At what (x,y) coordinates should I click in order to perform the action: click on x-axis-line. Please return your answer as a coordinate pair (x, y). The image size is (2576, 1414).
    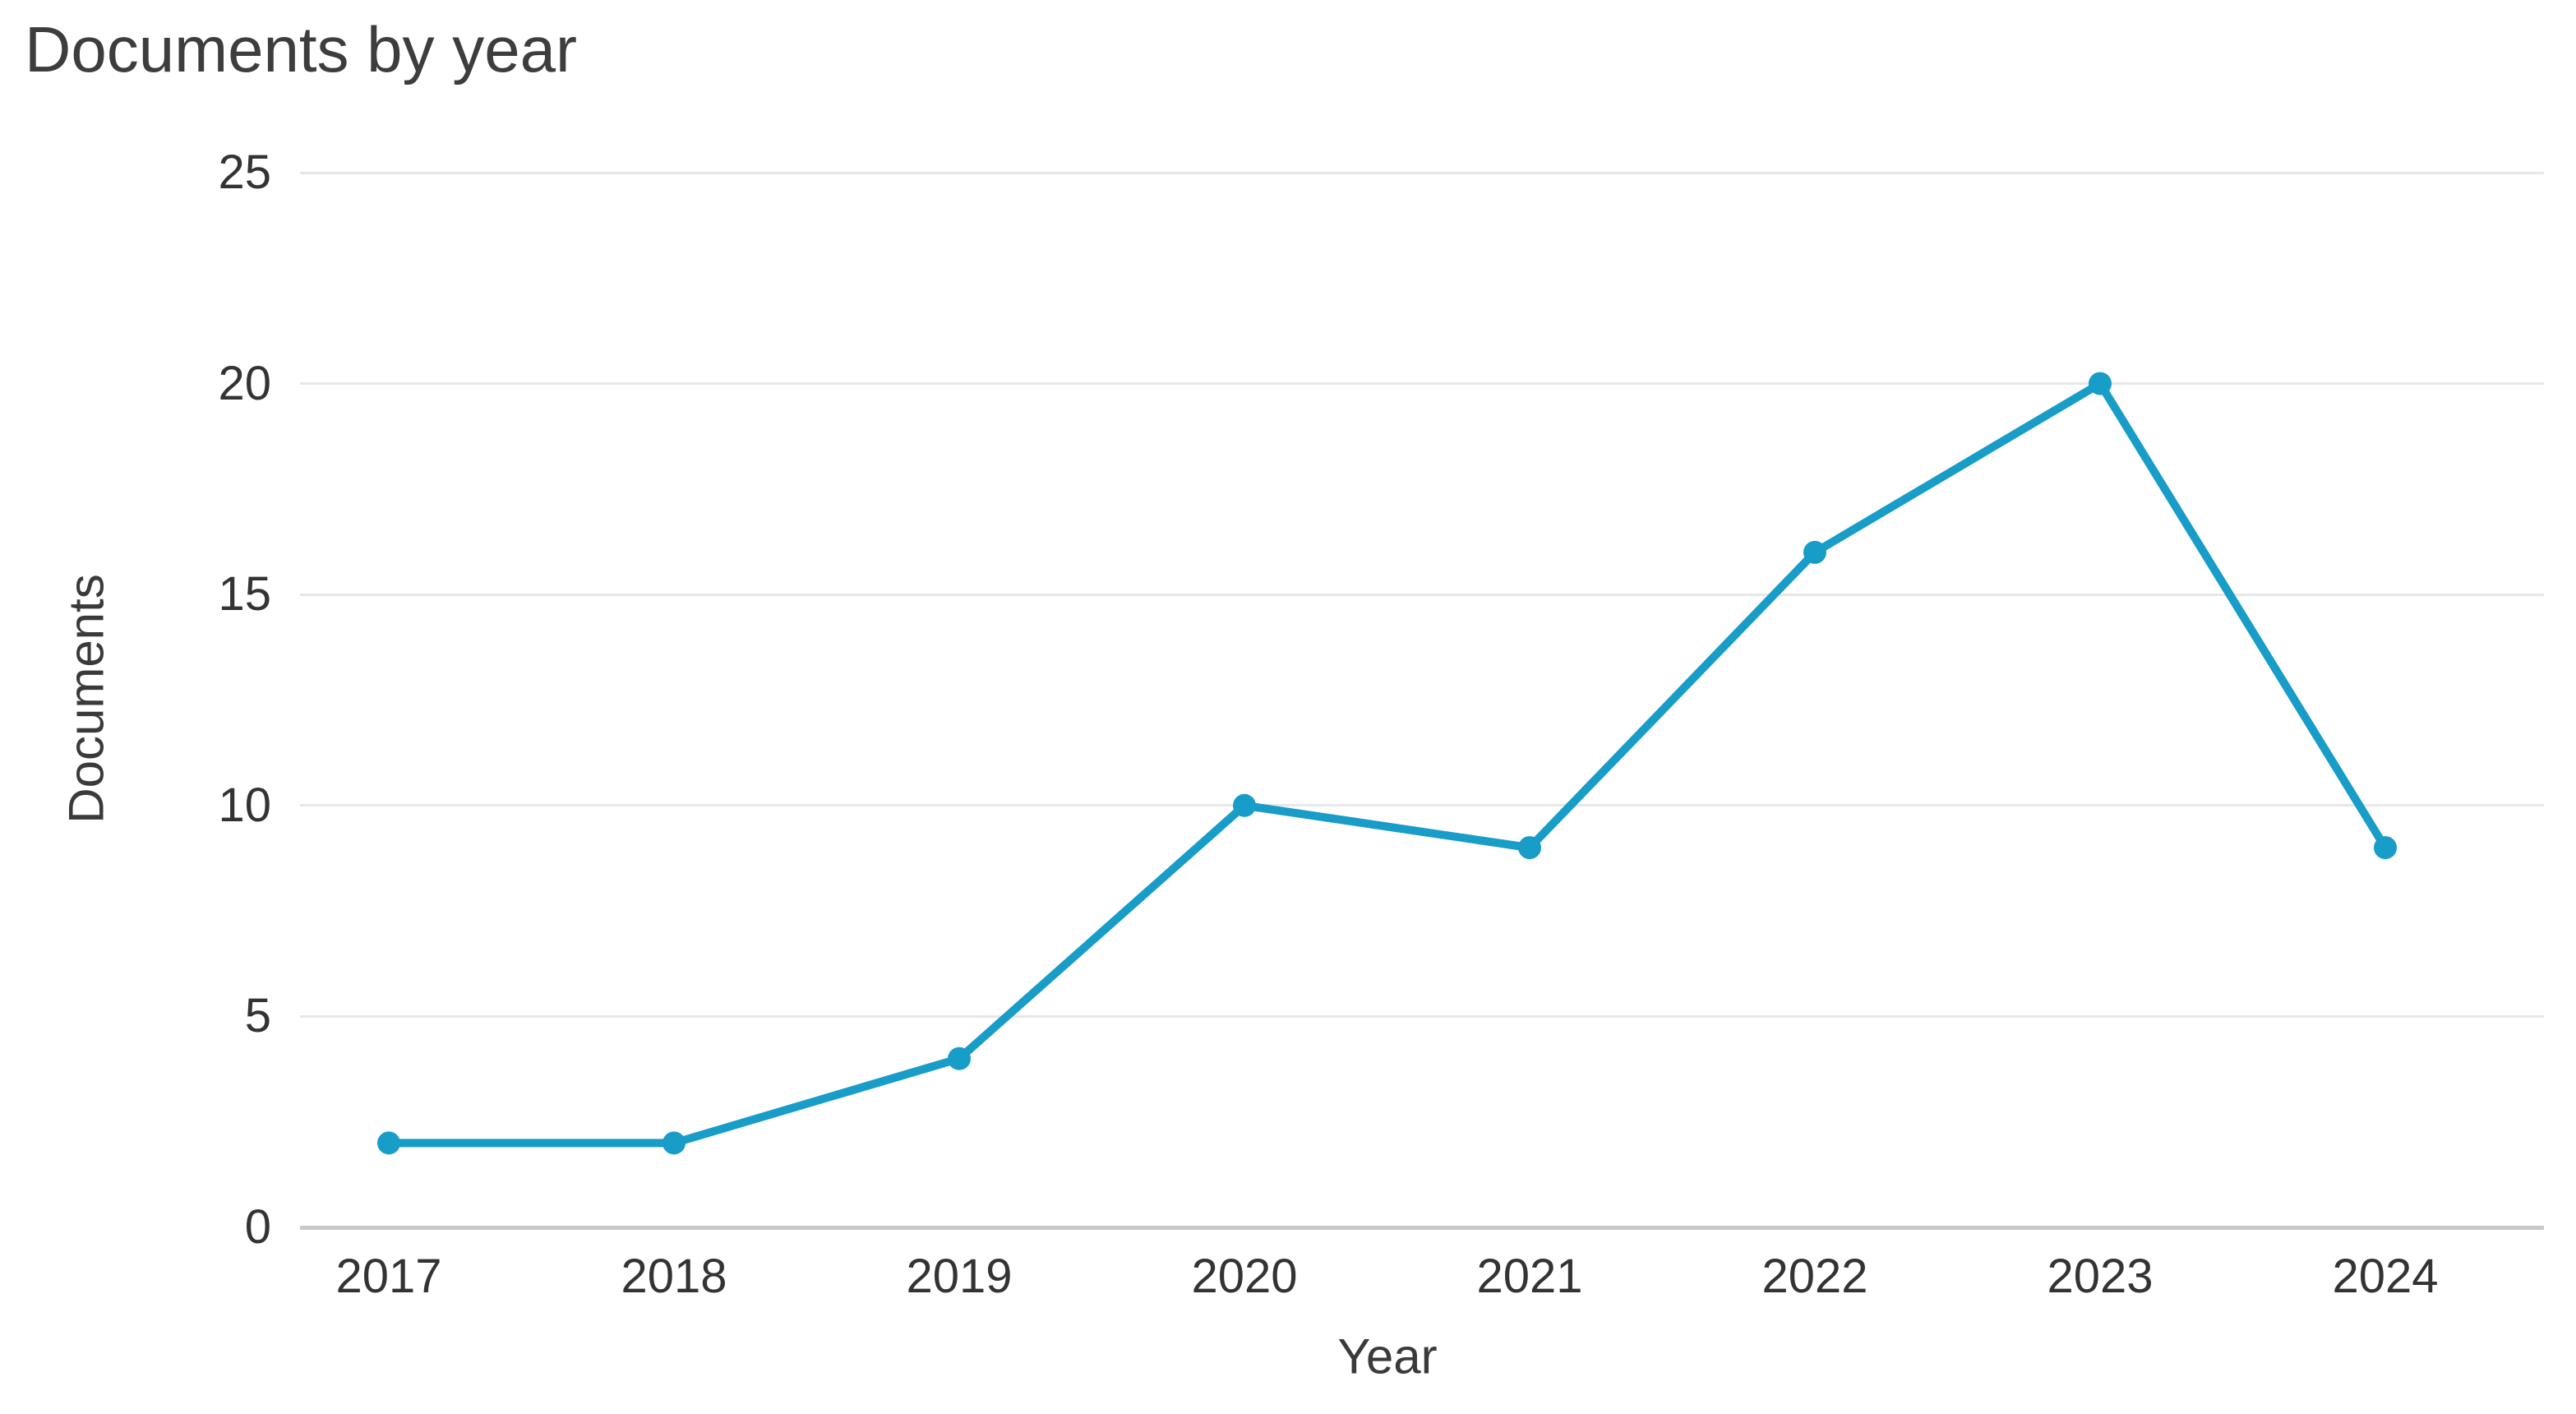
    Looking at the image, I should click on (1422, 1227).